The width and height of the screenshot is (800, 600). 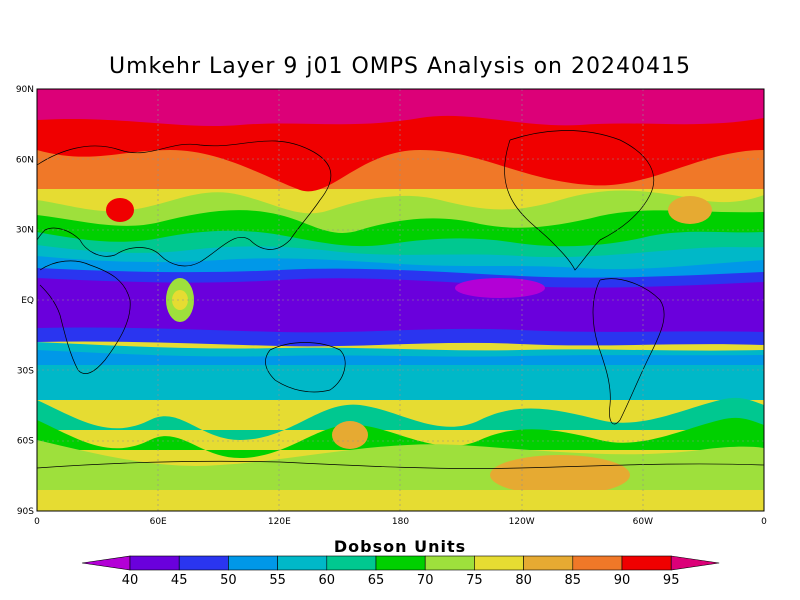 I want to click on lat-axis: 90N 60N 30N EQ 30S 60S 90S, so click(x=25, y=301).